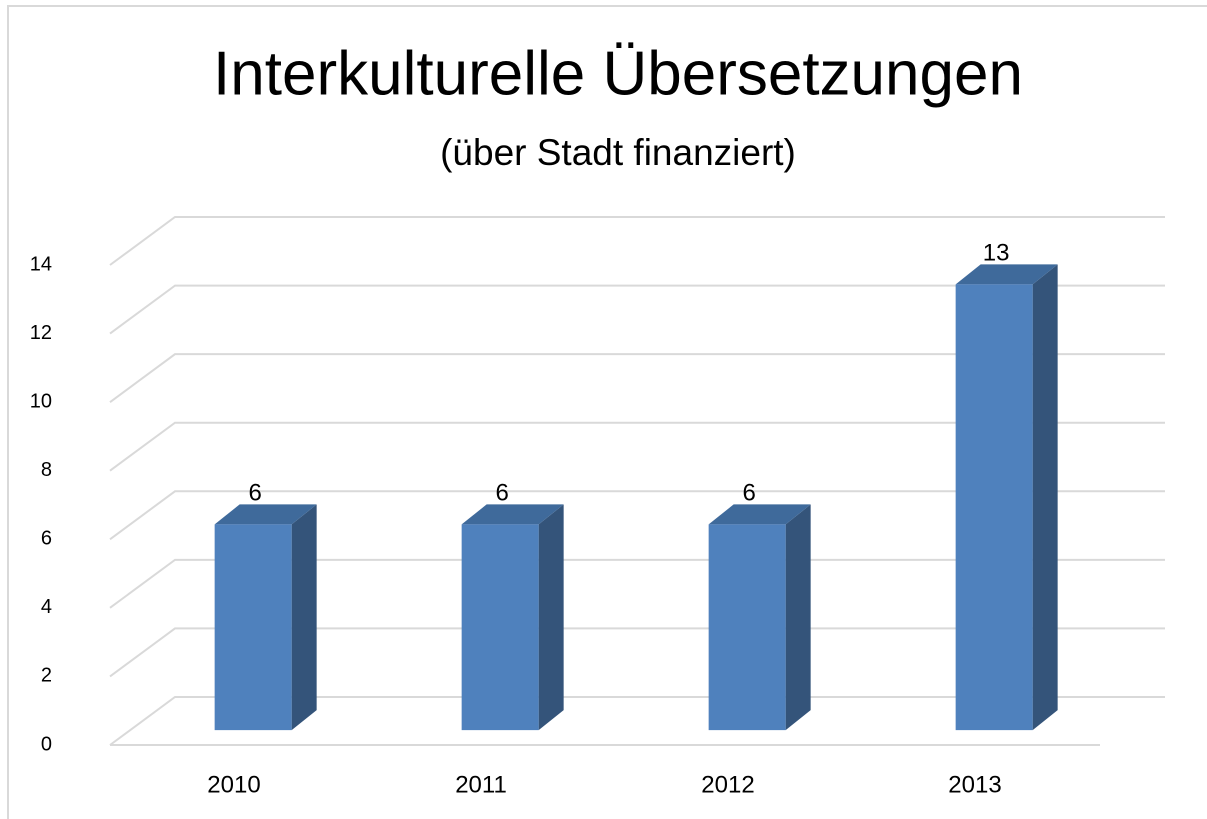 Image resolution: width=1207 pixels, height=819 pixels. Describe the element at coordinates (46, 470) in the screenshot. I see `y-tick-label: 8` at that location.